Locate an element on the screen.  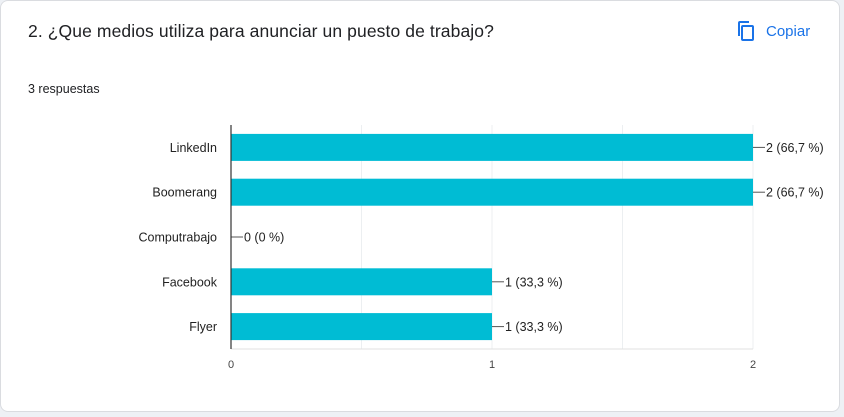
category-label: Computrabajo is located at coordinates (177, 238).